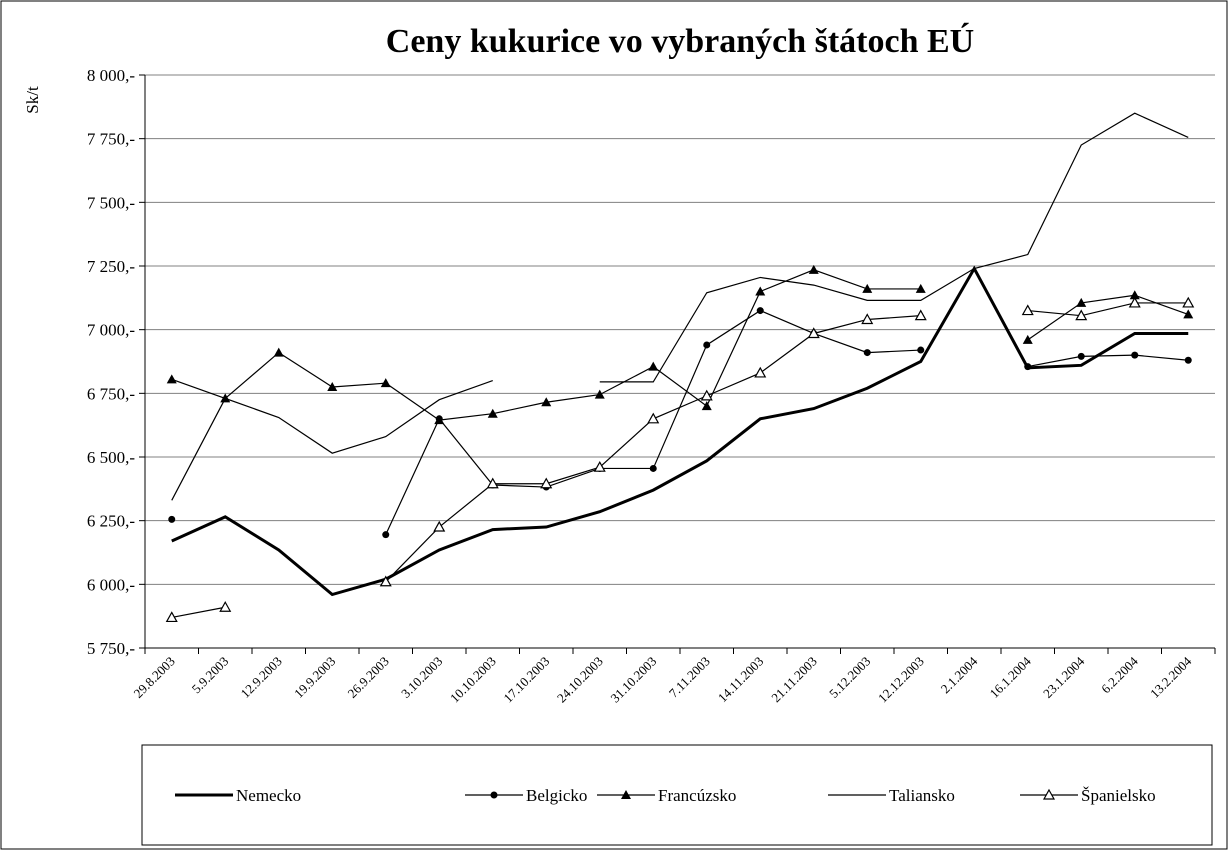 The height and width of the screenshot is (850, 1228). What do you see at coordinates (922, 795) in the screenshot?
I see `legend-label: Taliansko` at bounding box center [922, 795].